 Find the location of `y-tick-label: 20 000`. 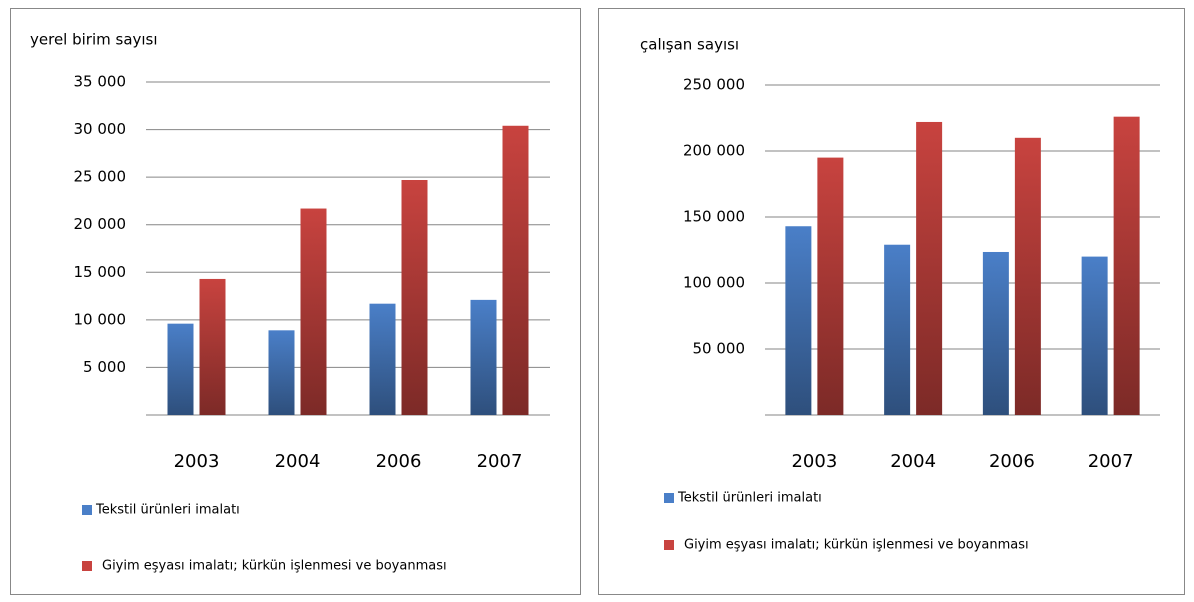

y-tick-label: 20 000 is located at coordinates (100, 224).